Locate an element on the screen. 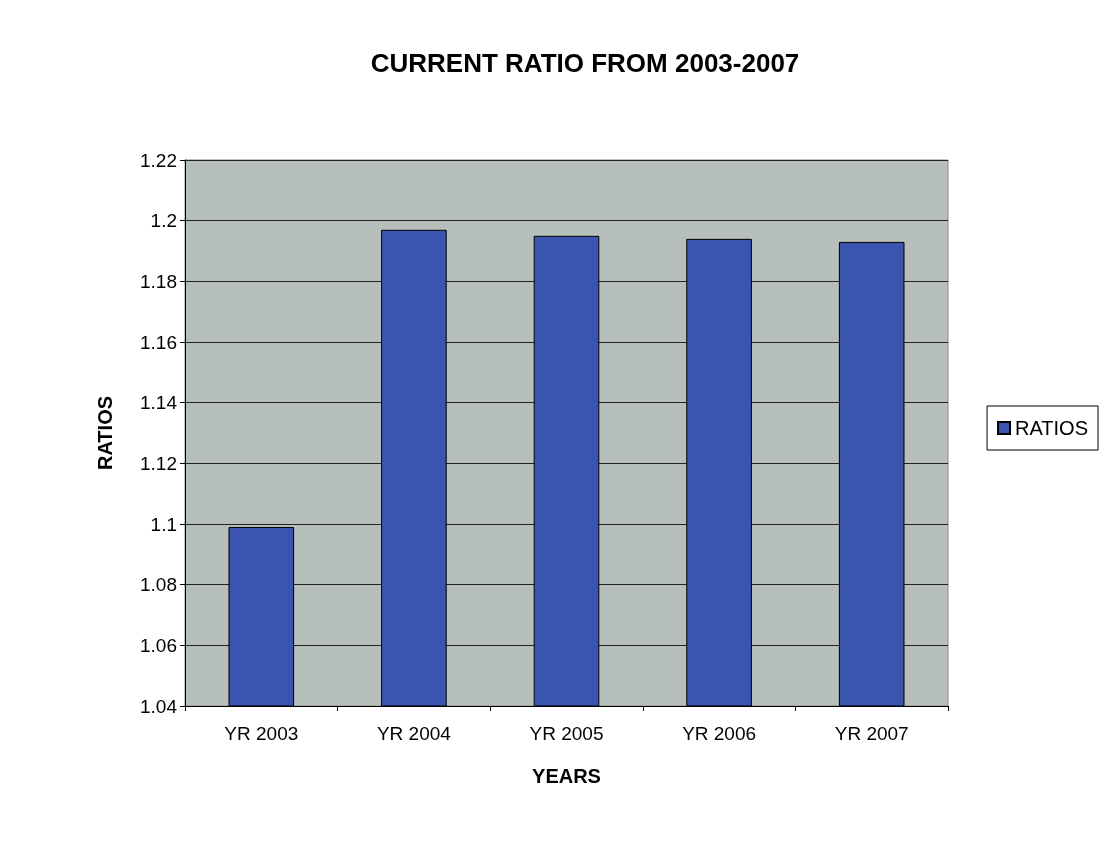  x-tick-label: YR 2005 is located at coordinates (566, 733).